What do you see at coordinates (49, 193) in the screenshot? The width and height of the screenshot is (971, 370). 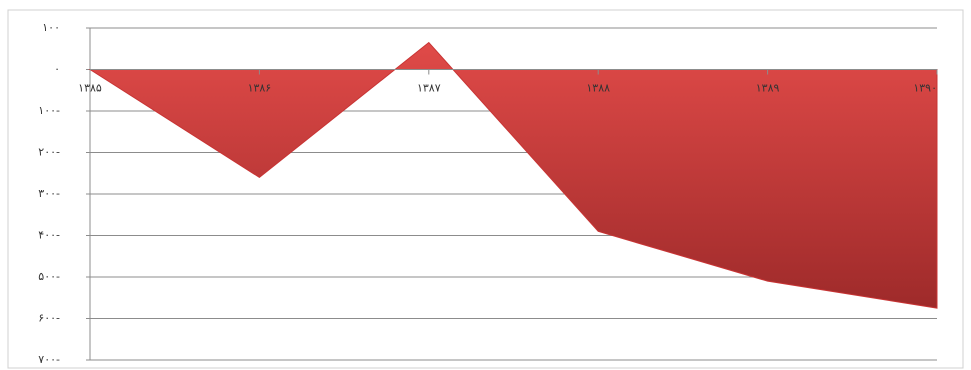 I see `y-tick-label: ۳۰۰-` at bounding box center [49, 193].